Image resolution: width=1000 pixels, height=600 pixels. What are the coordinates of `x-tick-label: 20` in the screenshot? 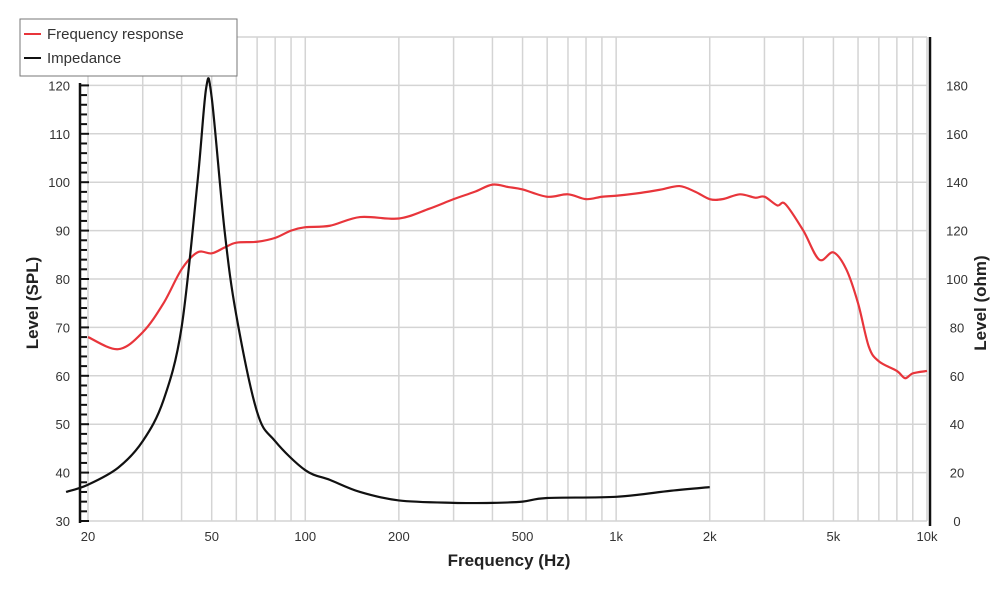 It's located at (88, 536).